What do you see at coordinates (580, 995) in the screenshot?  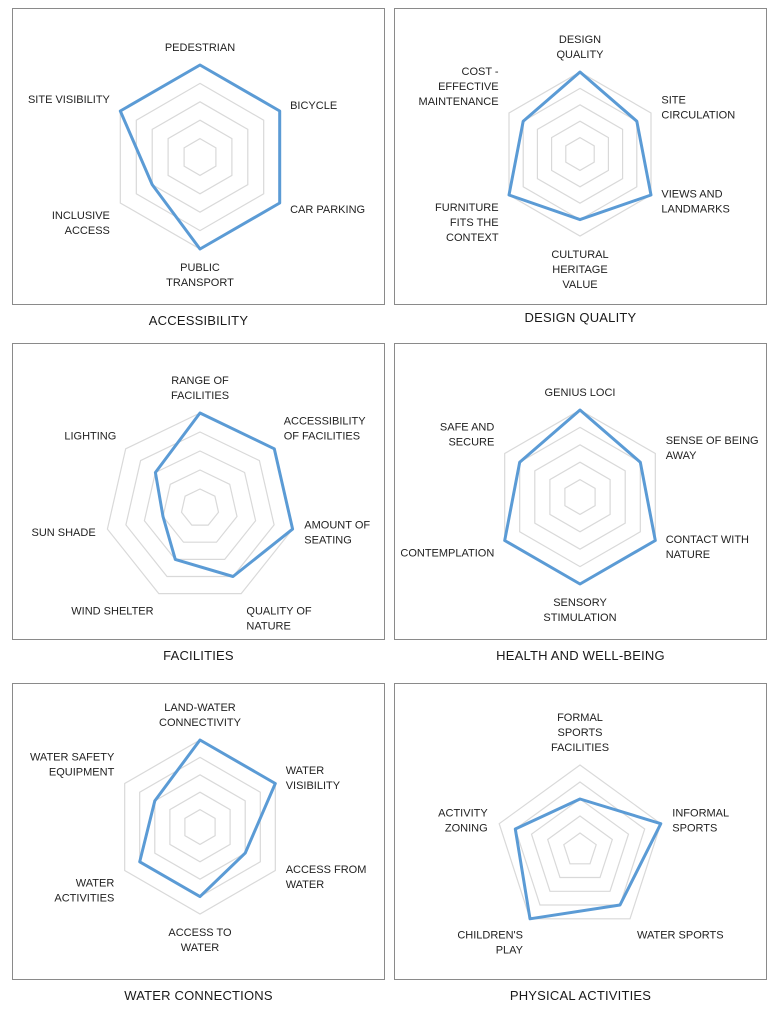 I see `chart-title-physical-activities: PHYSICAL ACTIVITIES` at bounding box center [580, 995].